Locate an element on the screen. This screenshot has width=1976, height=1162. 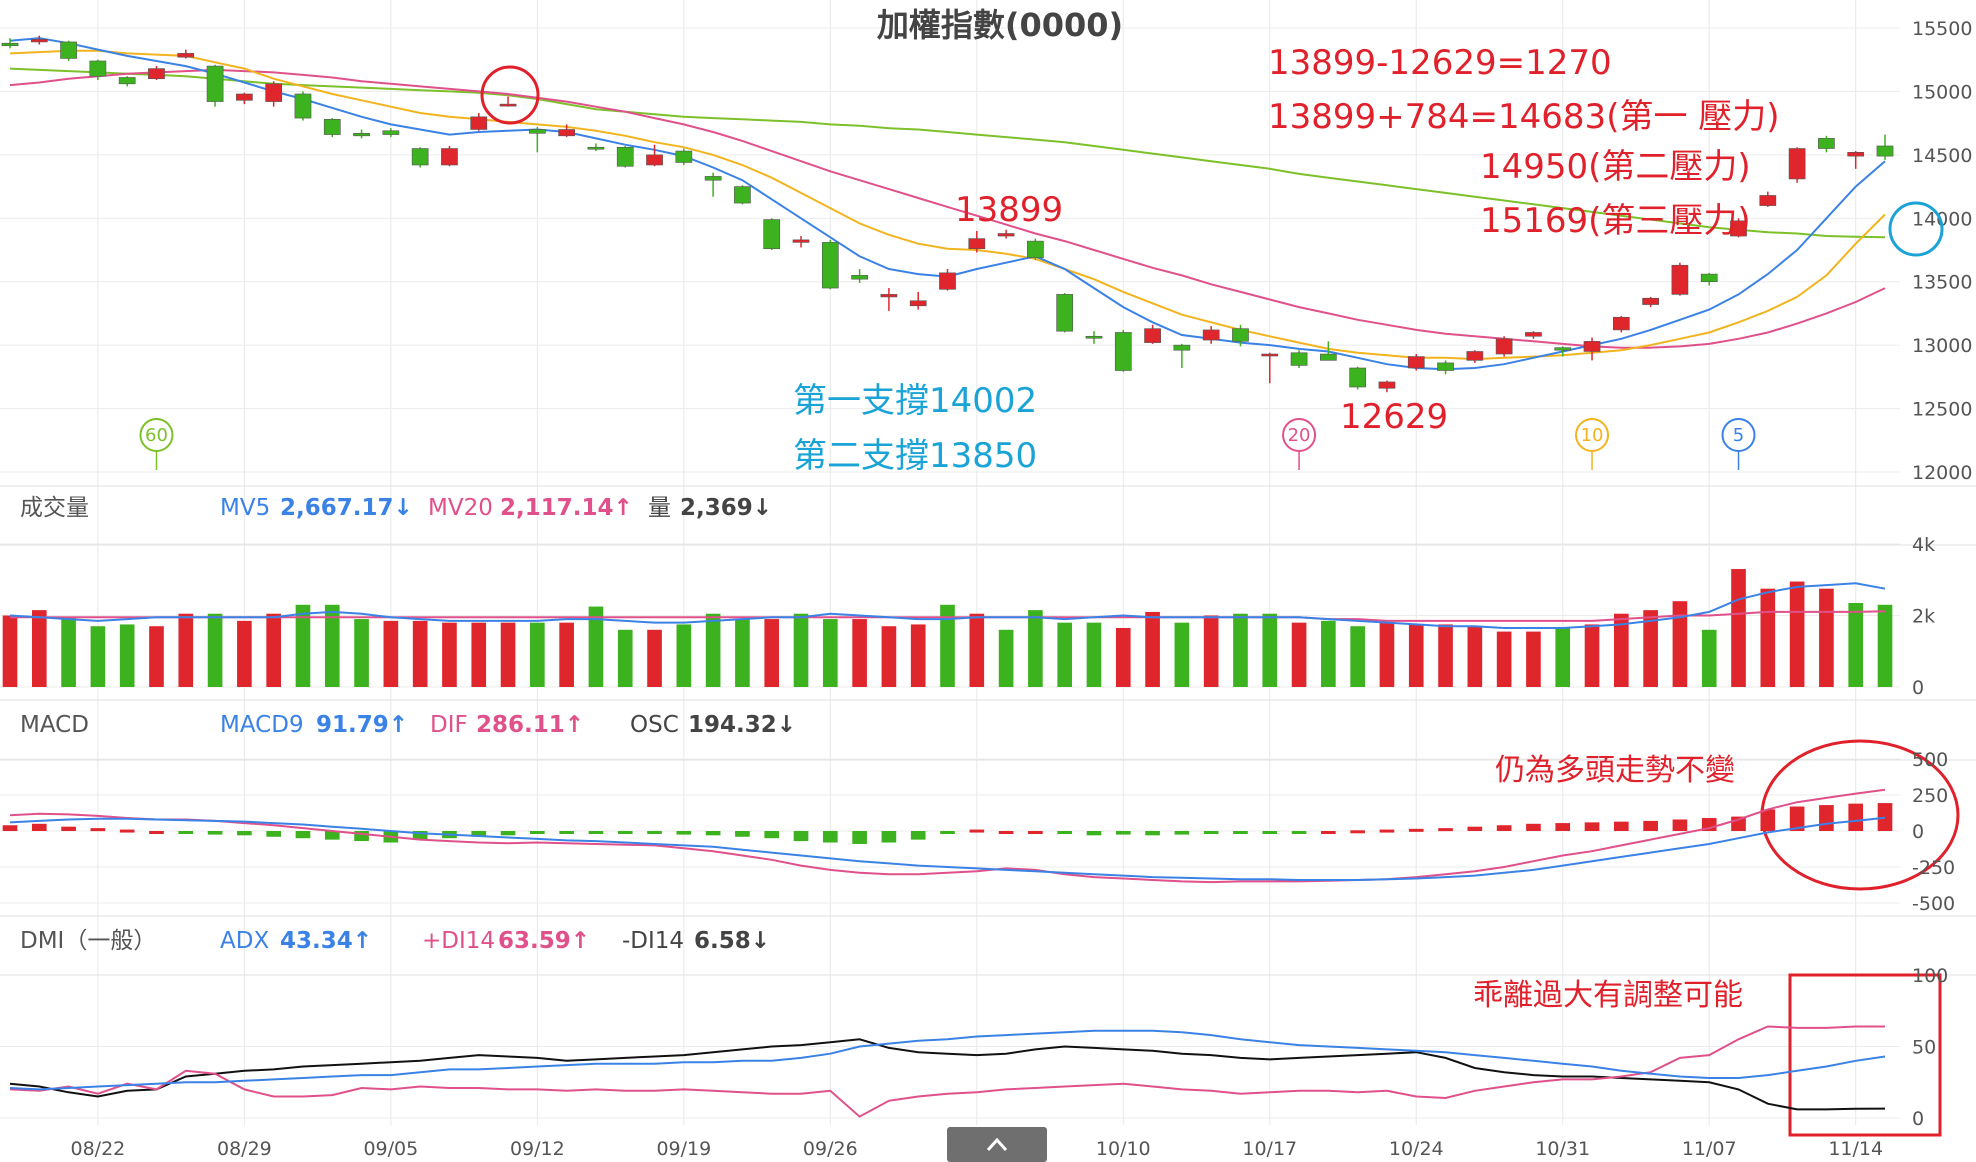
y-tick-label: 15500 is located at coordinates (1942, 29).